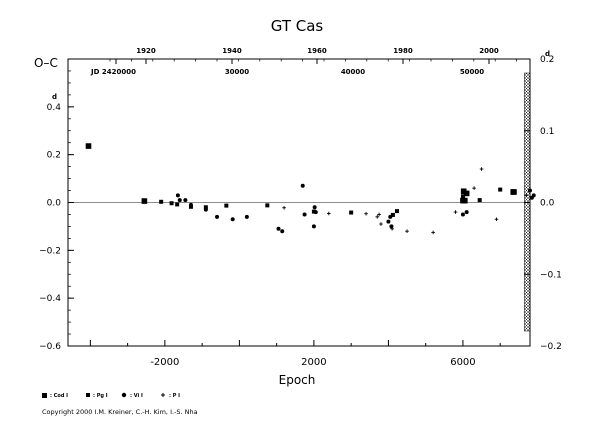  I want to click on left-y-axis: 0.4 0.2 0.0 −0.2 −0.4 −0.6 d, so click(50, 222).